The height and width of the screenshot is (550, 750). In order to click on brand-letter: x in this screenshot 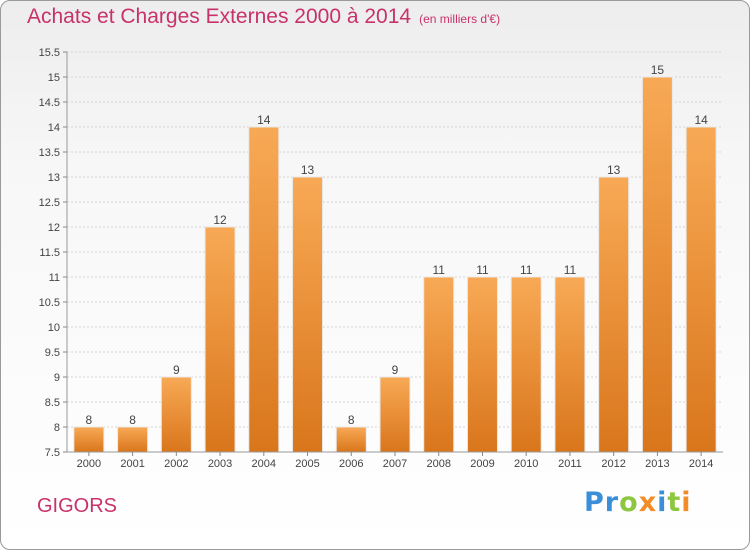, I will do `click(648, 502)`.